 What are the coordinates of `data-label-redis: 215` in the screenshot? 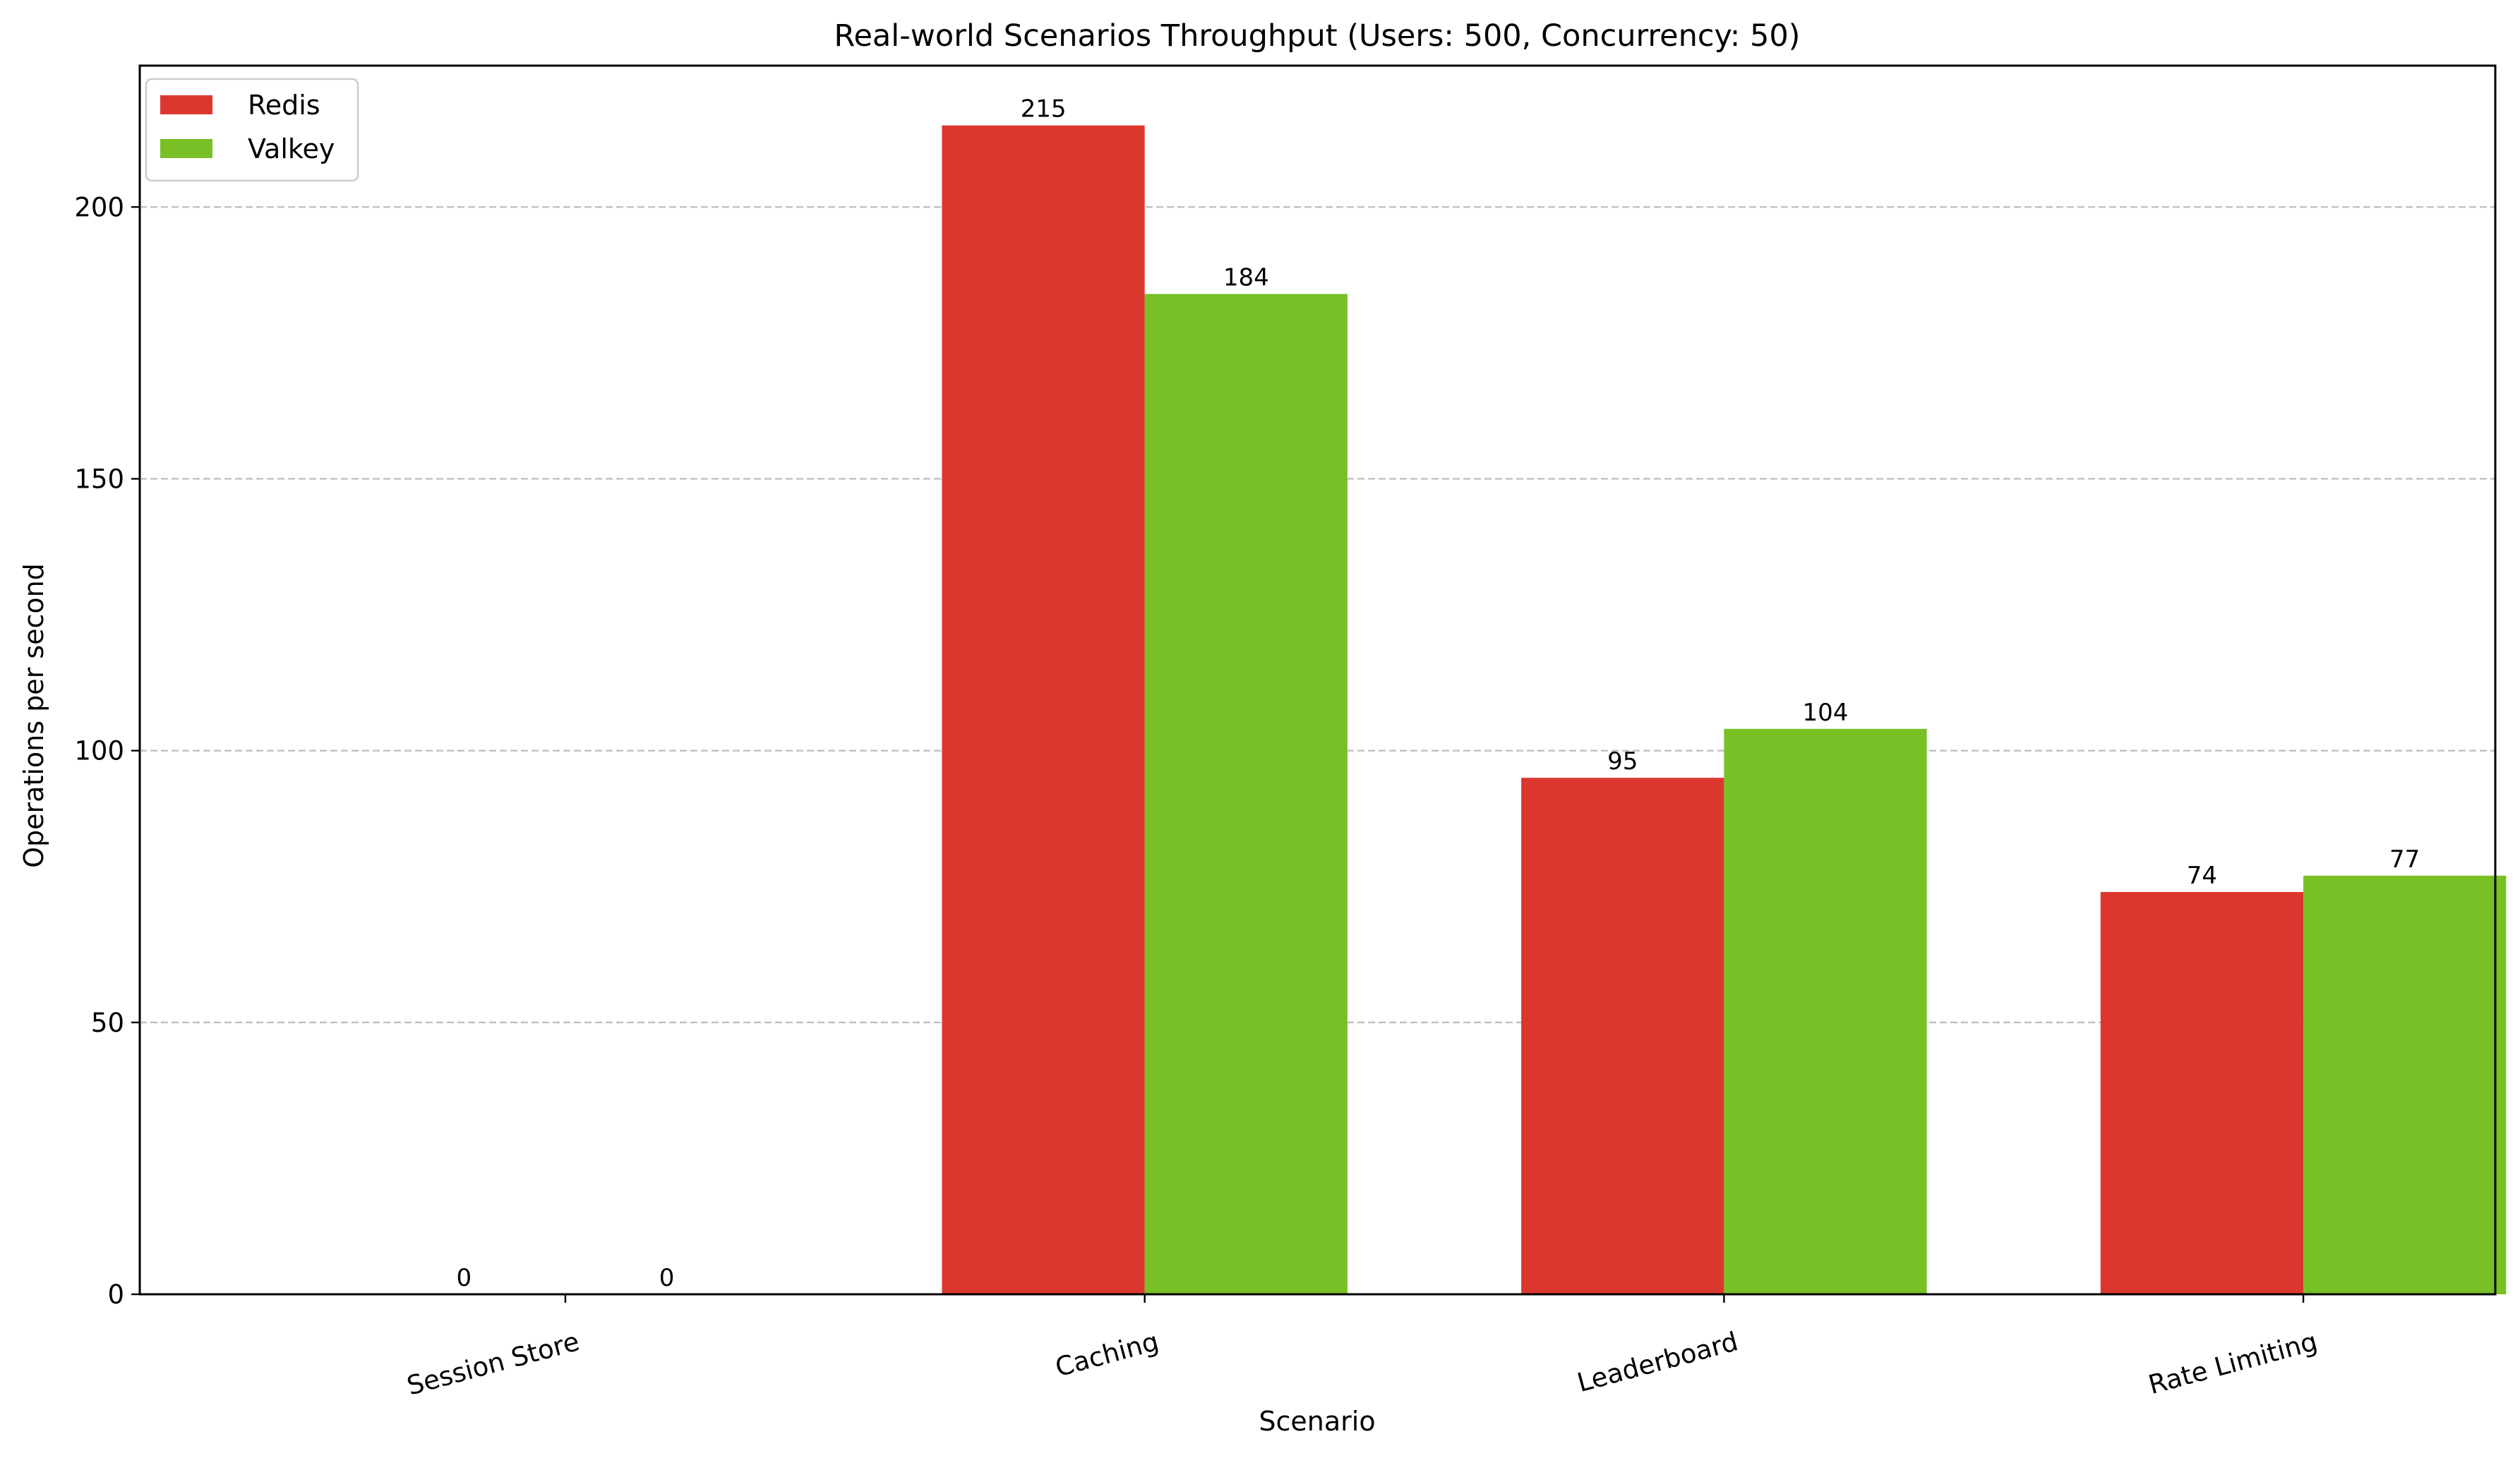 It's located at (1044, 109).